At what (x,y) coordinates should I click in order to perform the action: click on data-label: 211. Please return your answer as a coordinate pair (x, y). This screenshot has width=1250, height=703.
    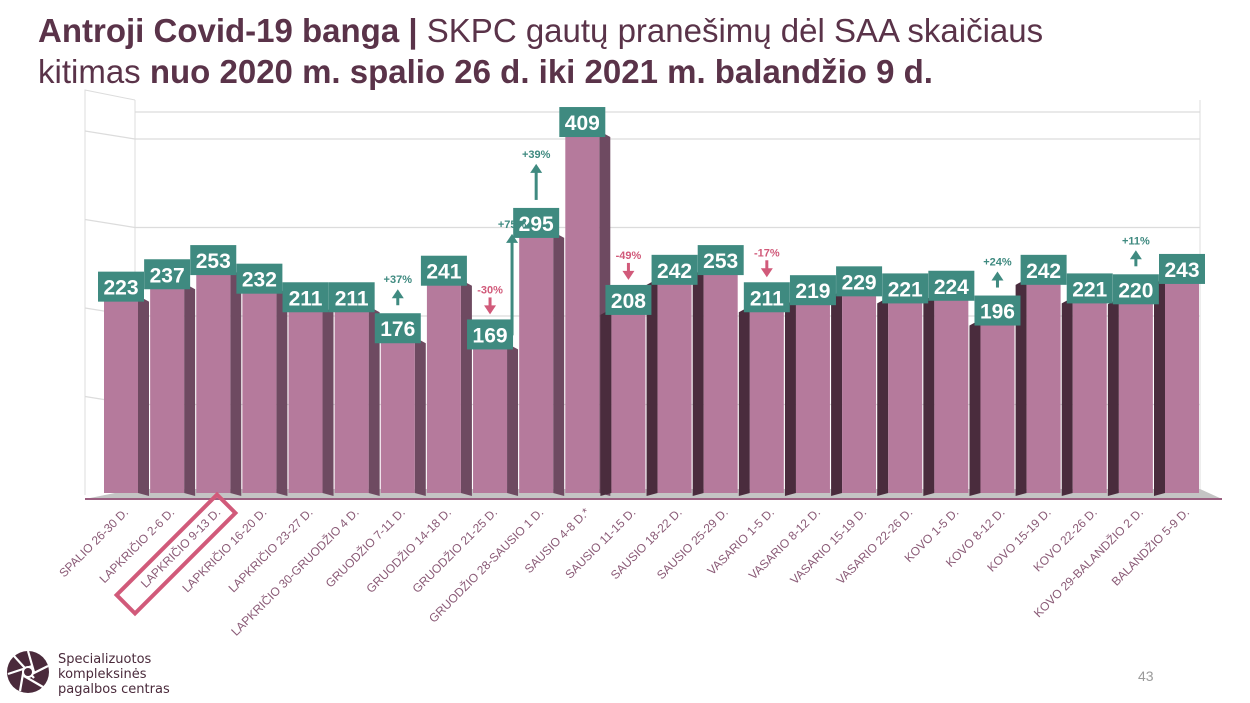
    Looking at the image, I should click on (766, 297).